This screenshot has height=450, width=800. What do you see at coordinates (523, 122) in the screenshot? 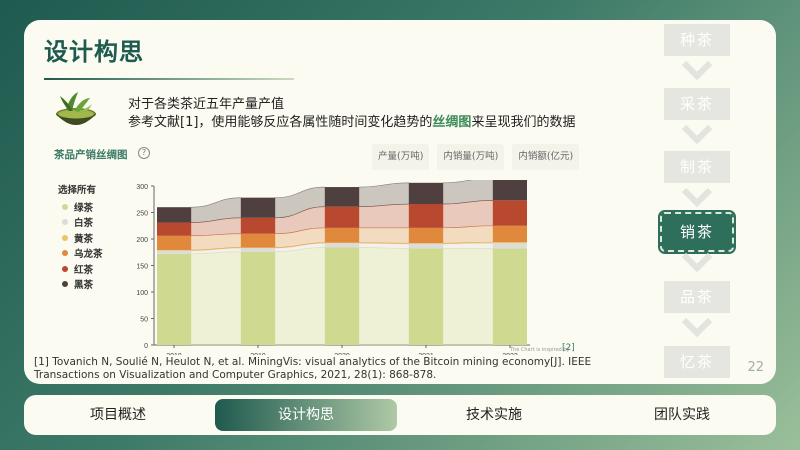
I see `intro-line-2-post: 来呈现我们的数据` at bounding box center [523, 122].